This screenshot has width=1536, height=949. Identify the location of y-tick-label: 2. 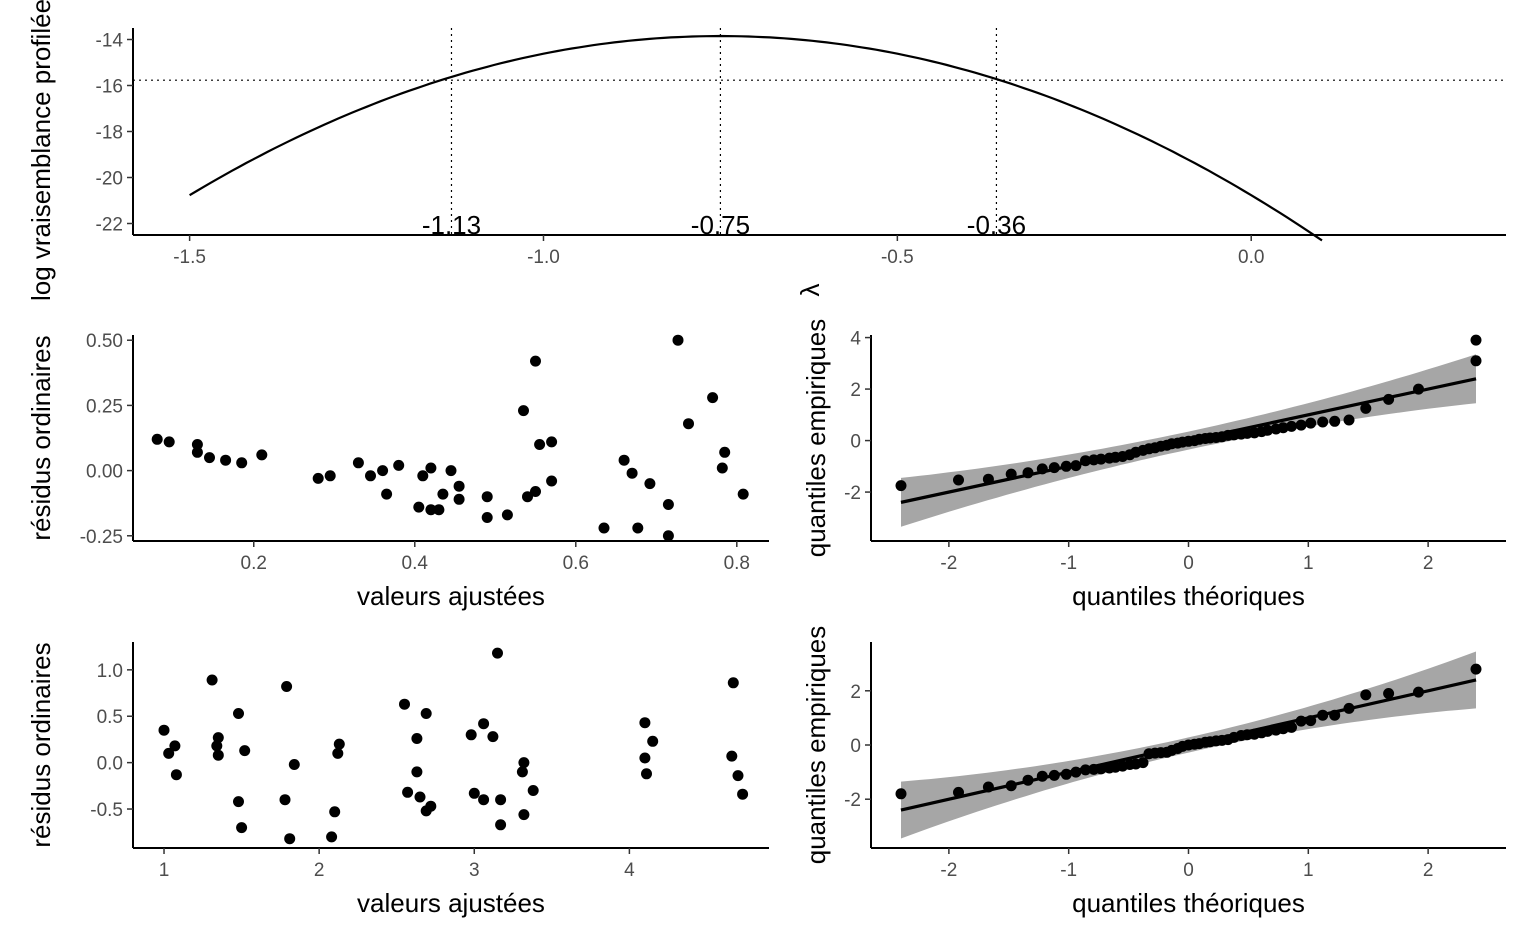
(855, 692).